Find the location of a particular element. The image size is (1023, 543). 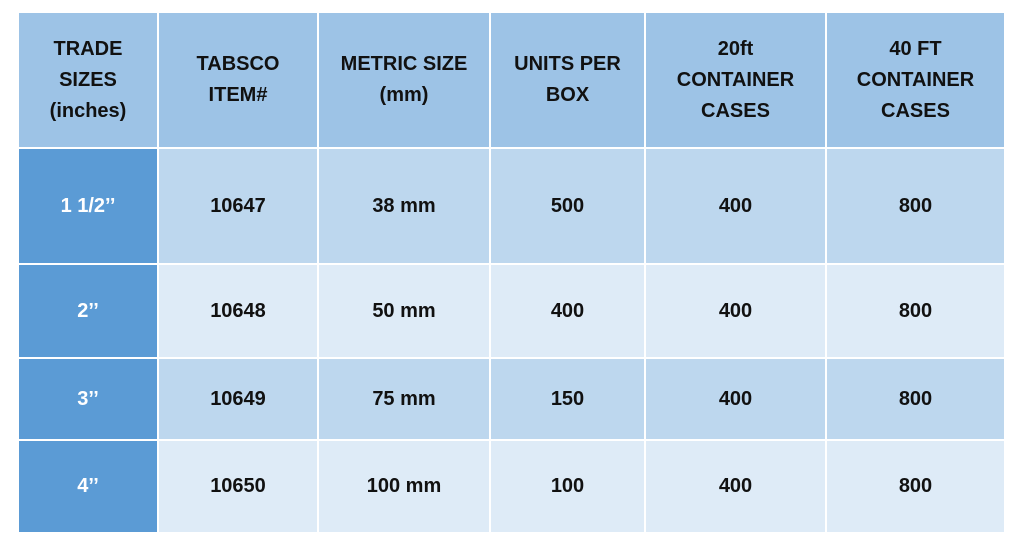

data-cell: 100 is located at coordinates (567, 486).